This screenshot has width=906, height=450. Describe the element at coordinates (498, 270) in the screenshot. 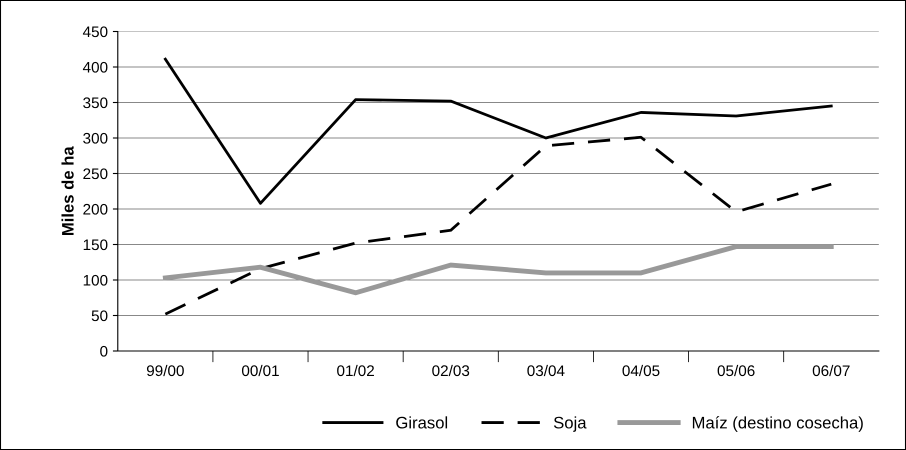

I see `line-series` at that location.